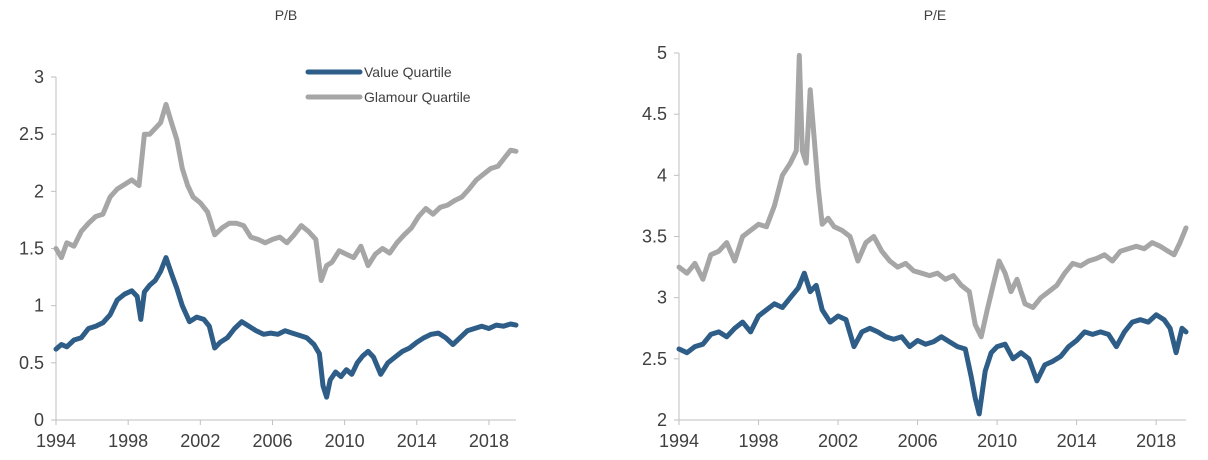 This screenshot has height=460, width=1208. What do you see at coordinates (654, 114) in the screenshot?
I see `y-tick-label: 4.5` at bounding box center [654, 114].